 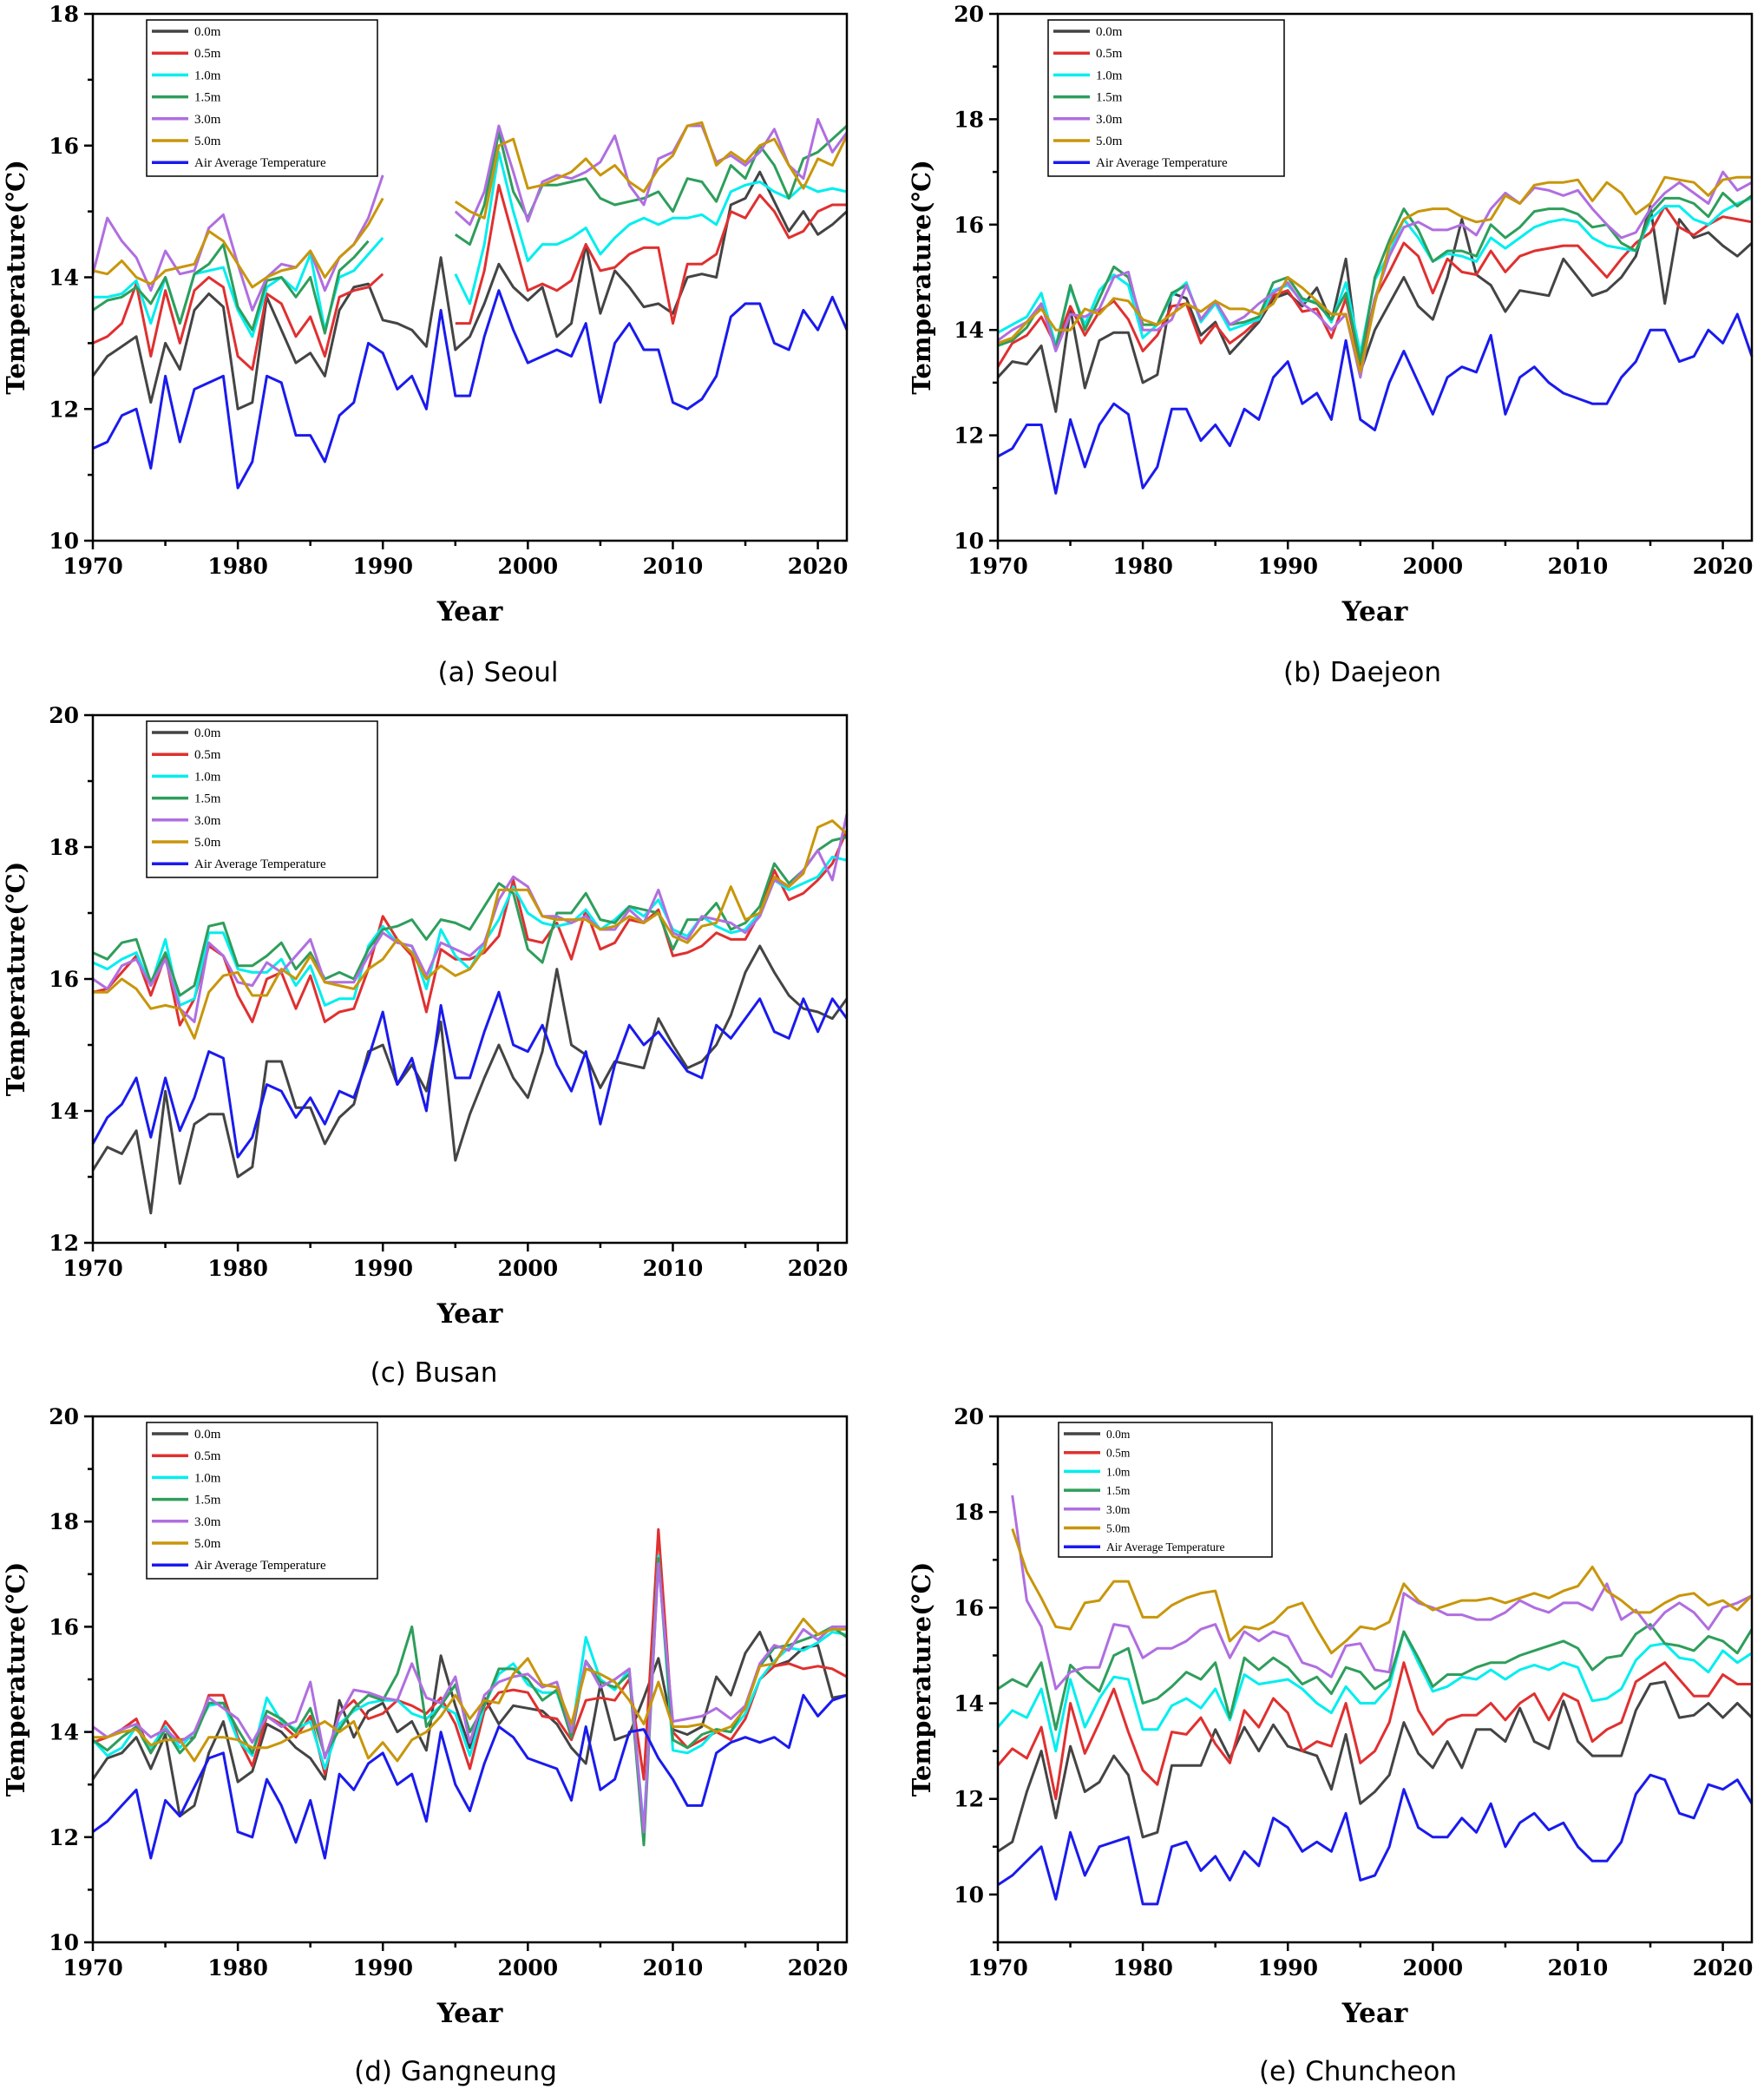 I want to click on panel-caption: (e) Chuncheon, so click(x=1358, y=2071).